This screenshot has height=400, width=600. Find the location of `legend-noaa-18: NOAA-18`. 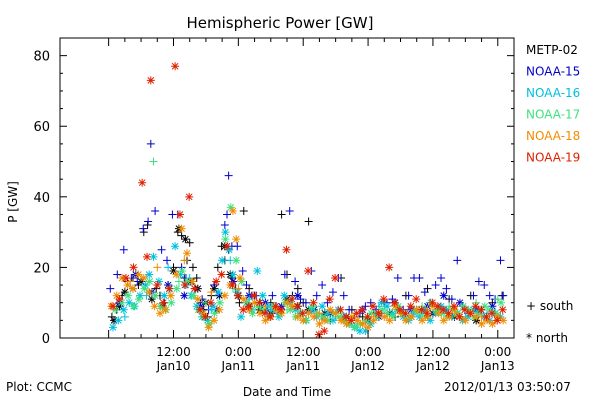

legend-noaa-18: NOAA-18 is located at coordinates (553, 136).